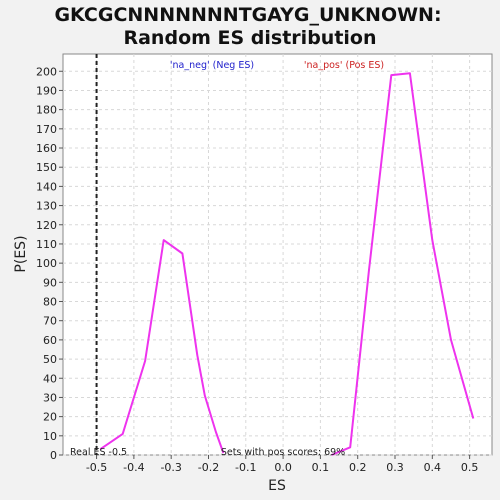  What do you see at coordinates (50, 378) in the screenshot?
I see `y-tick-label: 40` at bounding box center [50, 378].